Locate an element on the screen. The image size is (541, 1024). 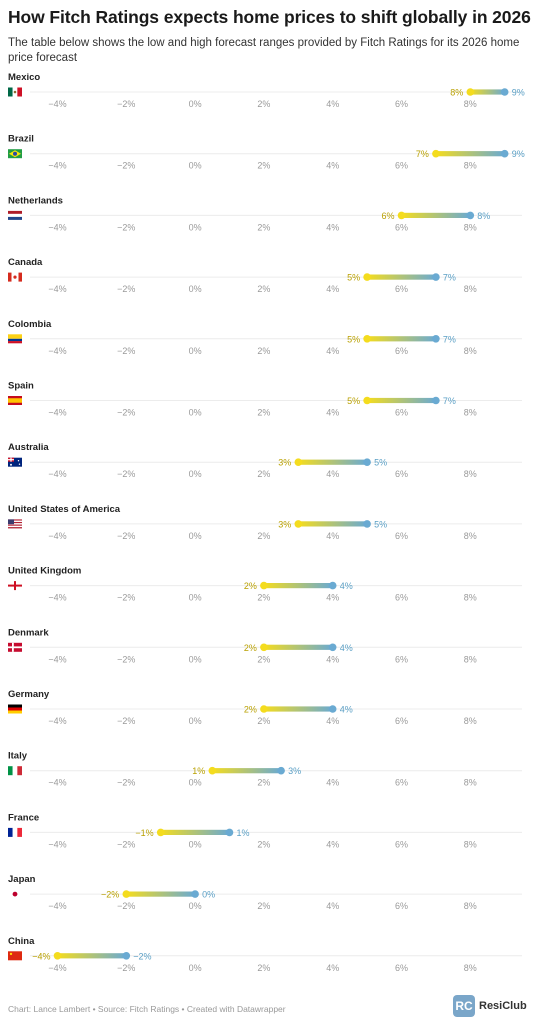
row-spain: Spain −4% −2% 0% 2% 4% 6% 8% 5% 7% is located at coordinates (265, 399).